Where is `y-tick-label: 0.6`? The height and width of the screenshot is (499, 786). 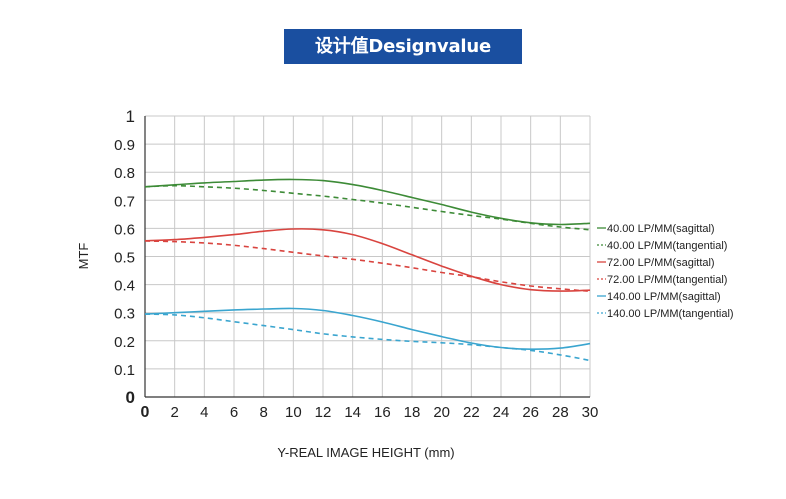 y-tick-label: 0.6 is located at coordinates (124, 229).